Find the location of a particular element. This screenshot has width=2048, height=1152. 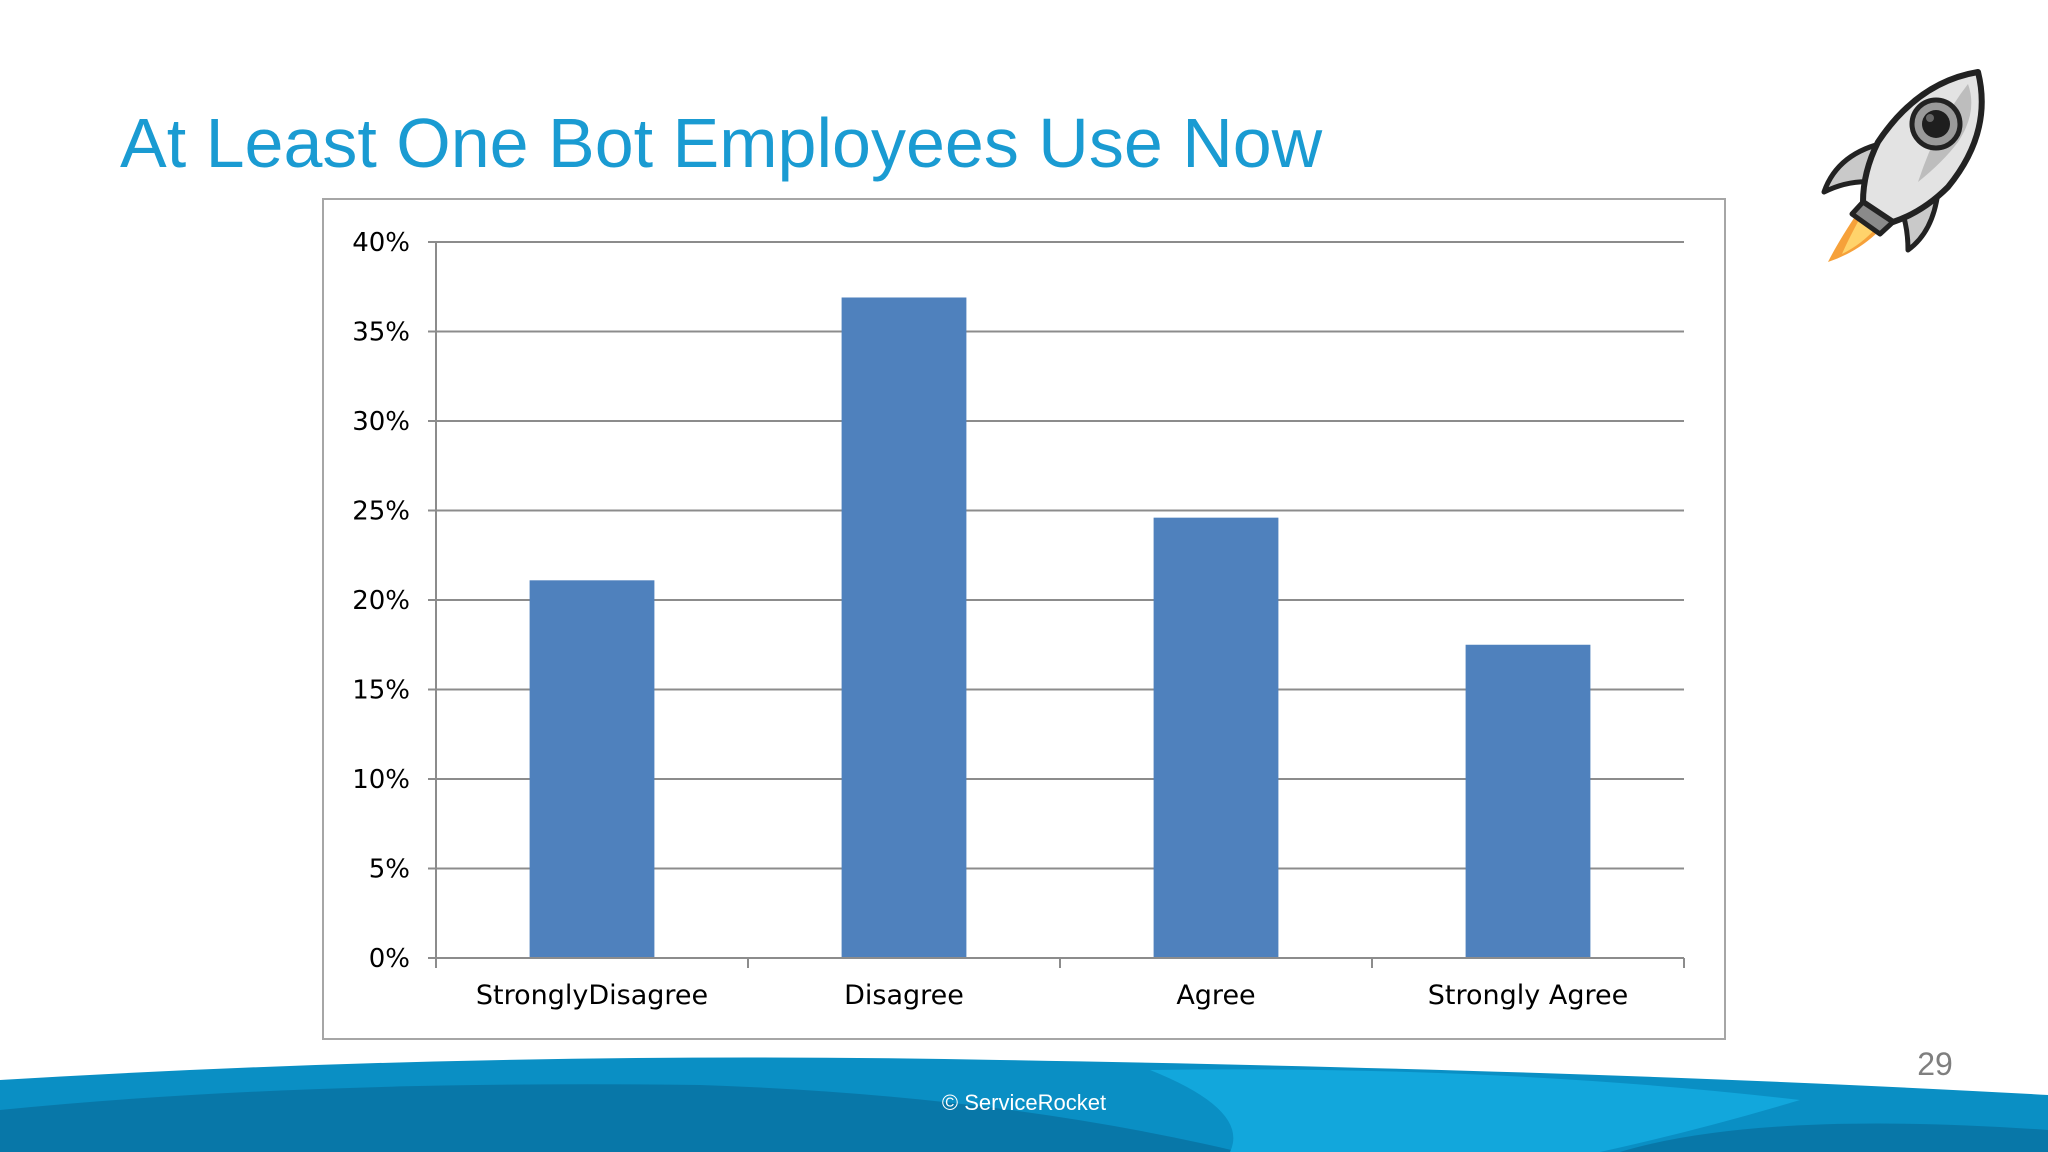

footer-wave is located at coordinates (1024, 1104).